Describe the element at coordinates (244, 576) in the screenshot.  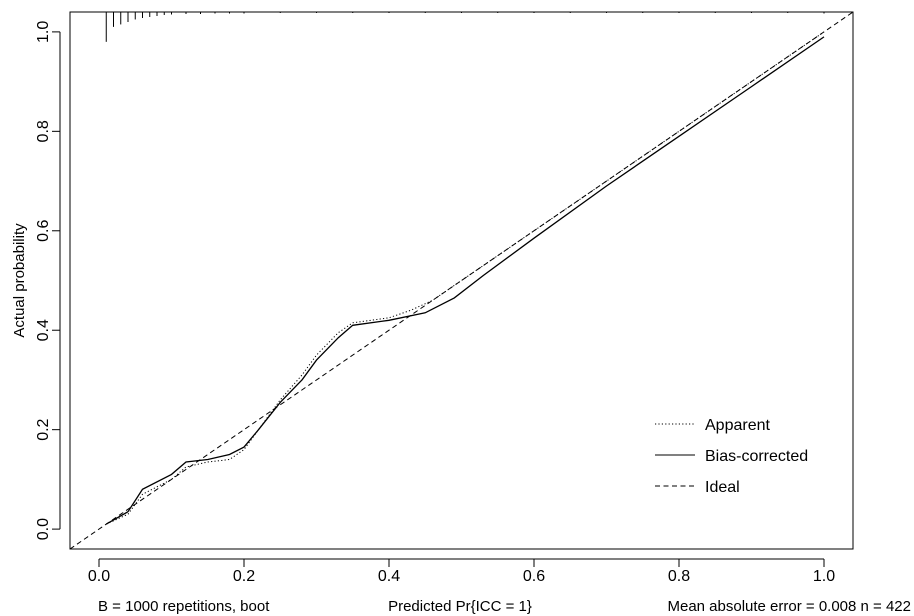
I see `x-tick-label: 0.2` at that location.